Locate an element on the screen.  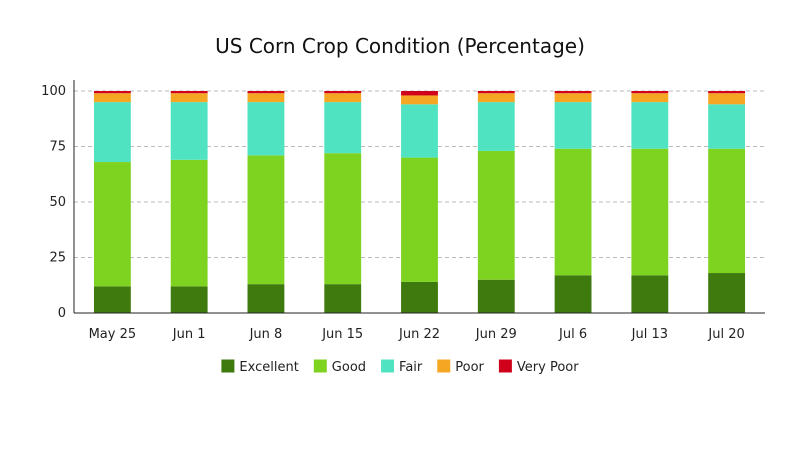
x-tick-label: Jul 6 is located at coordinates (572, 334).